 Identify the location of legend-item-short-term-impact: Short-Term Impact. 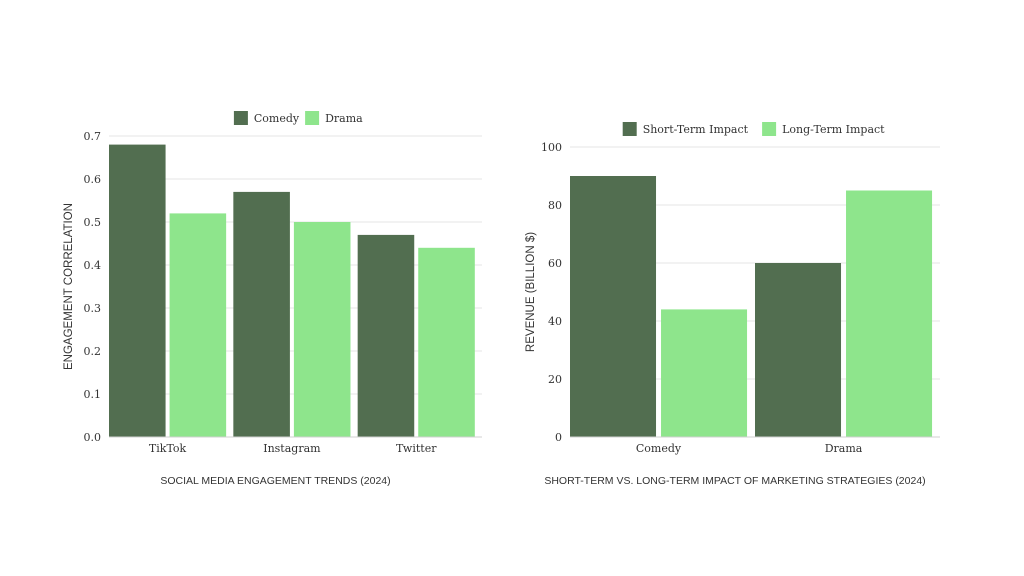
(685, 129).